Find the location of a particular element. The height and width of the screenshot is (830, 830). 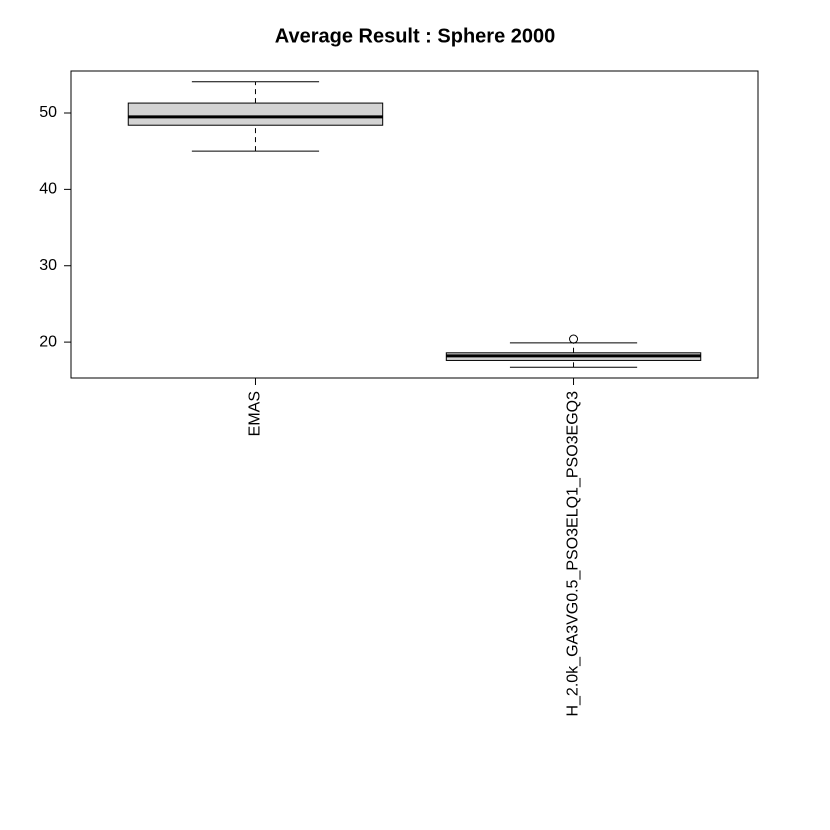

chart-title: Average Result : Sphere 2000 is located at coordinates (415, 36).